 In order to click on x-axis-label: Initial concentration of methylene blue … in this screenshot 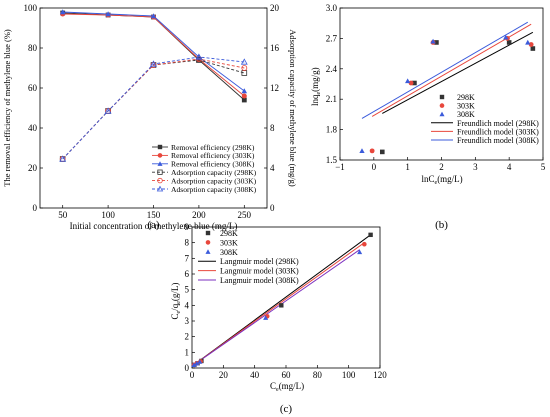, I will do `click(154, 226)`.